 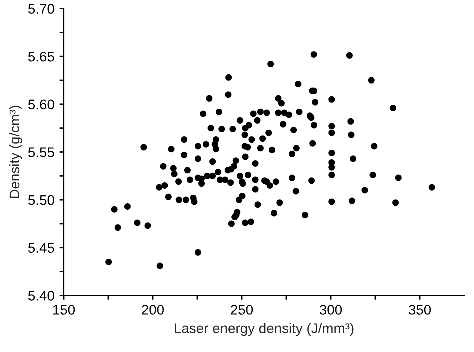 I want to click on x-tick-label: 350, so click(x=420, y=310).